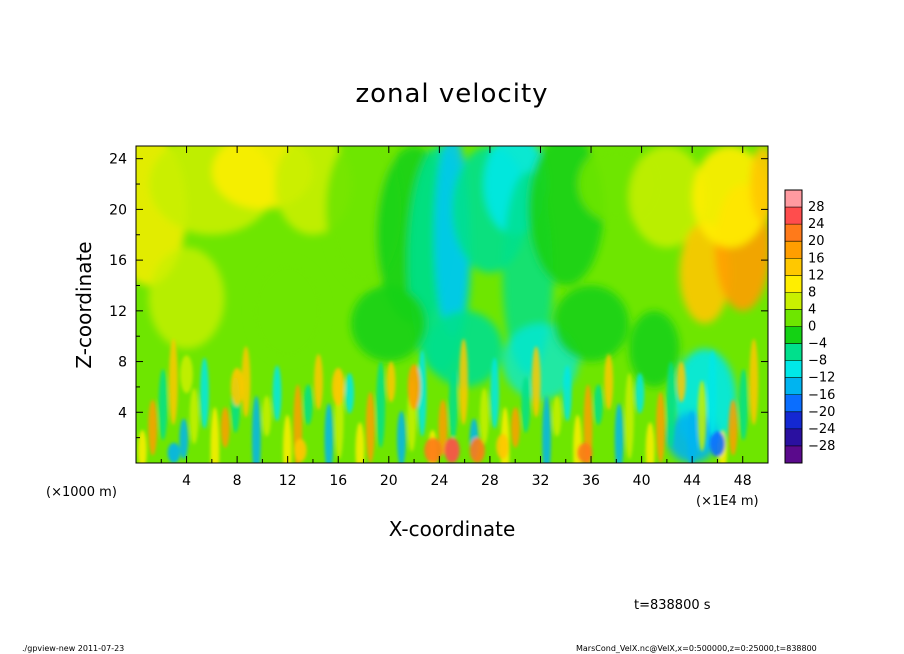 This screenshot has width=904, height=654. What do you see at coordinates (642, 481) in the screenshot?
I see `x-tick-label: 40` at bounding box center [642, 481].